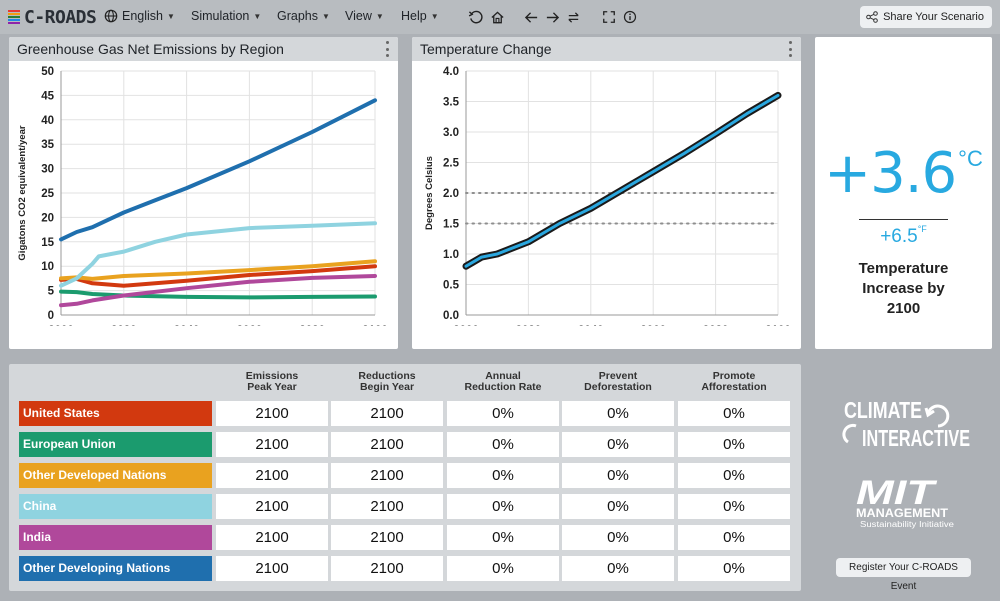 The height and width of the screenshot is (601, 1000). What do you see at coordinates (618, 537) in the screenshot?
I see `policy-cell-india-prevent-deforestation: 0%` at bounding box center [618, 537].